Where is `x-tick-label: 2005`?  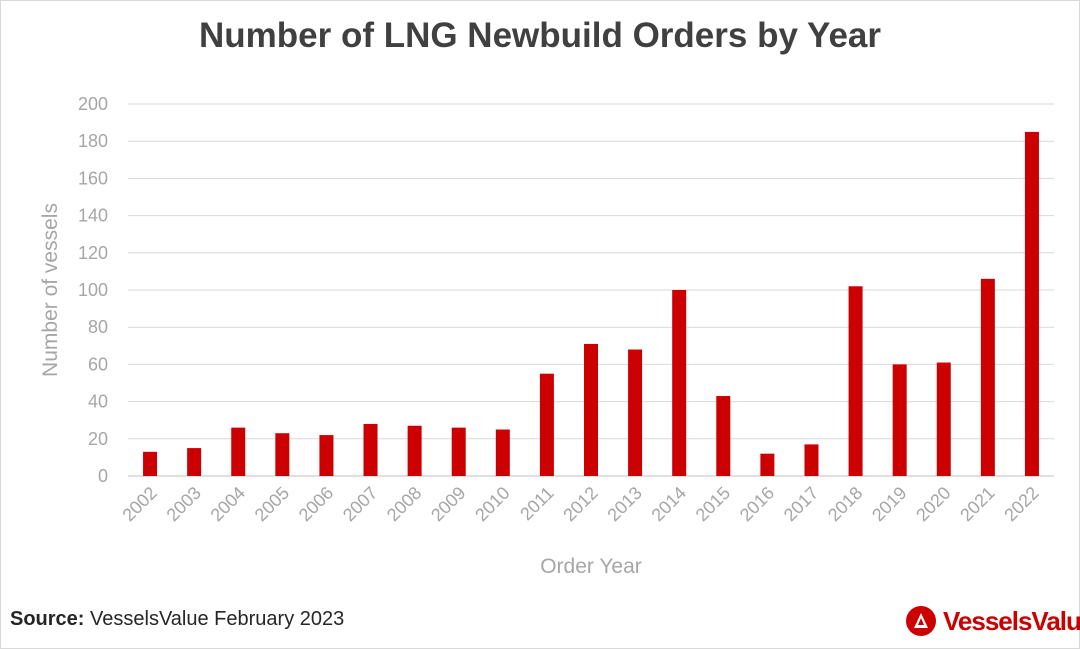 x-tick-label: 2005 is located at coordinates (272, 504).